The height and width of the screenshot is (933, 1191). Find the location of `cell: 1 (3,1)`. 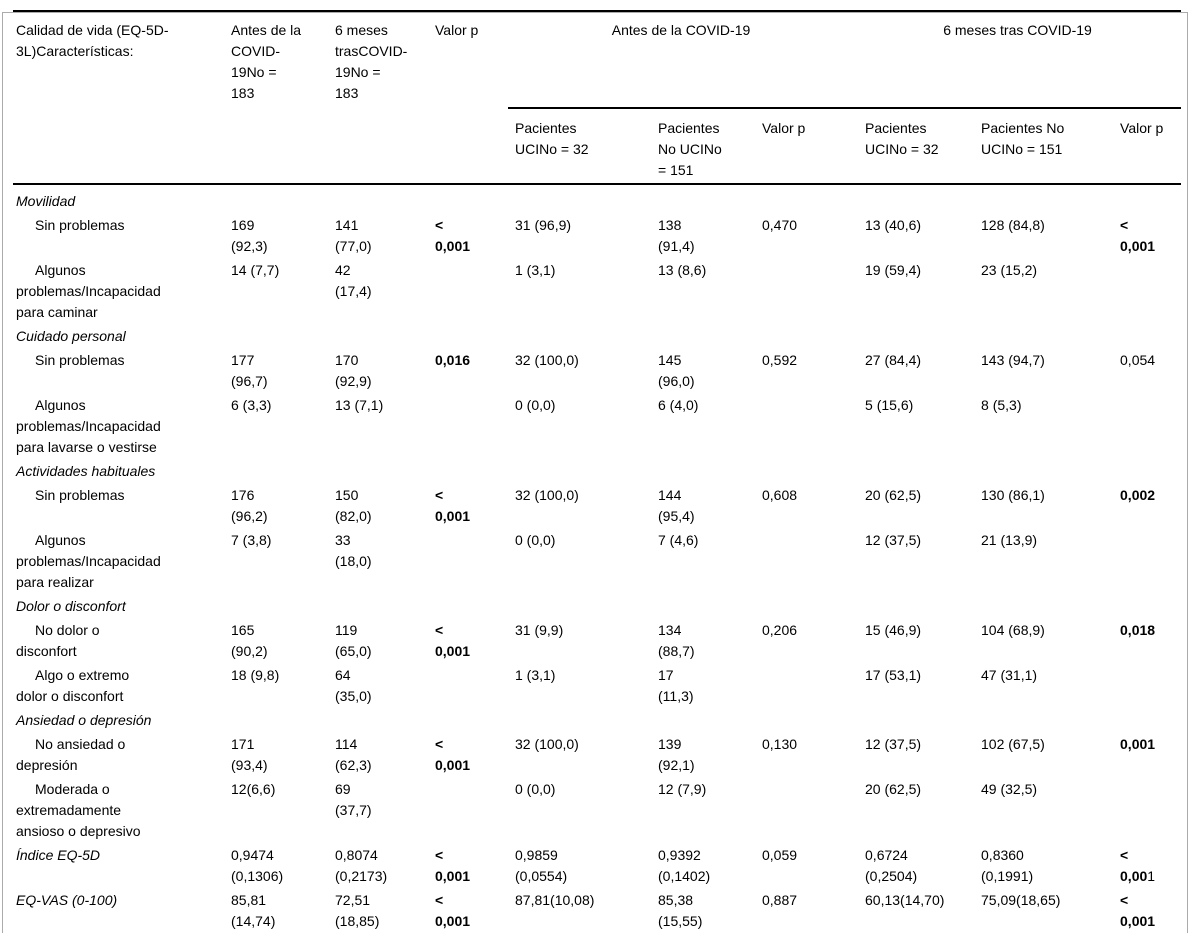

cell: 1 (3,1) is located at coordinates (535, 675).